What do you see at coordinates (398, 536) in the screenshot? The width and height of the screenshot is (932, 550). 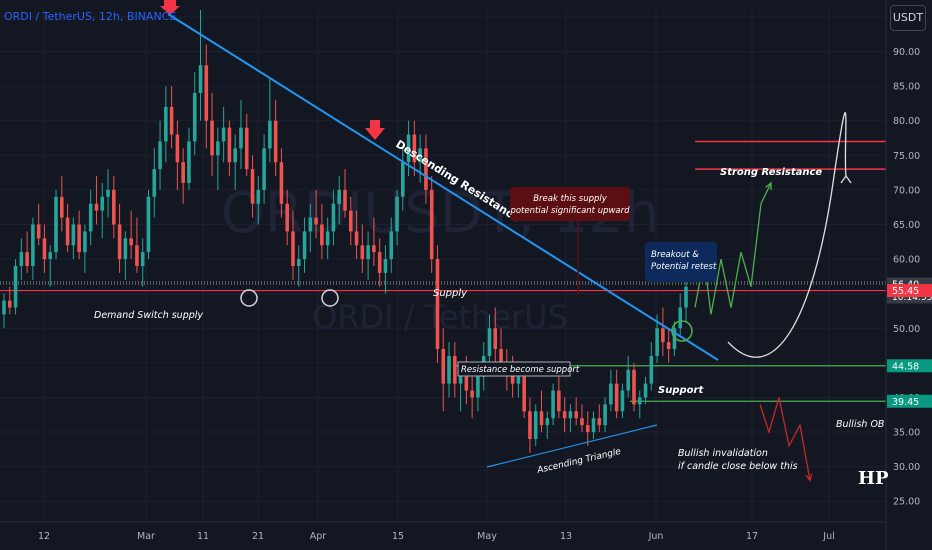 I see `time-tick-label: 15` at bounding box center [398, 536].